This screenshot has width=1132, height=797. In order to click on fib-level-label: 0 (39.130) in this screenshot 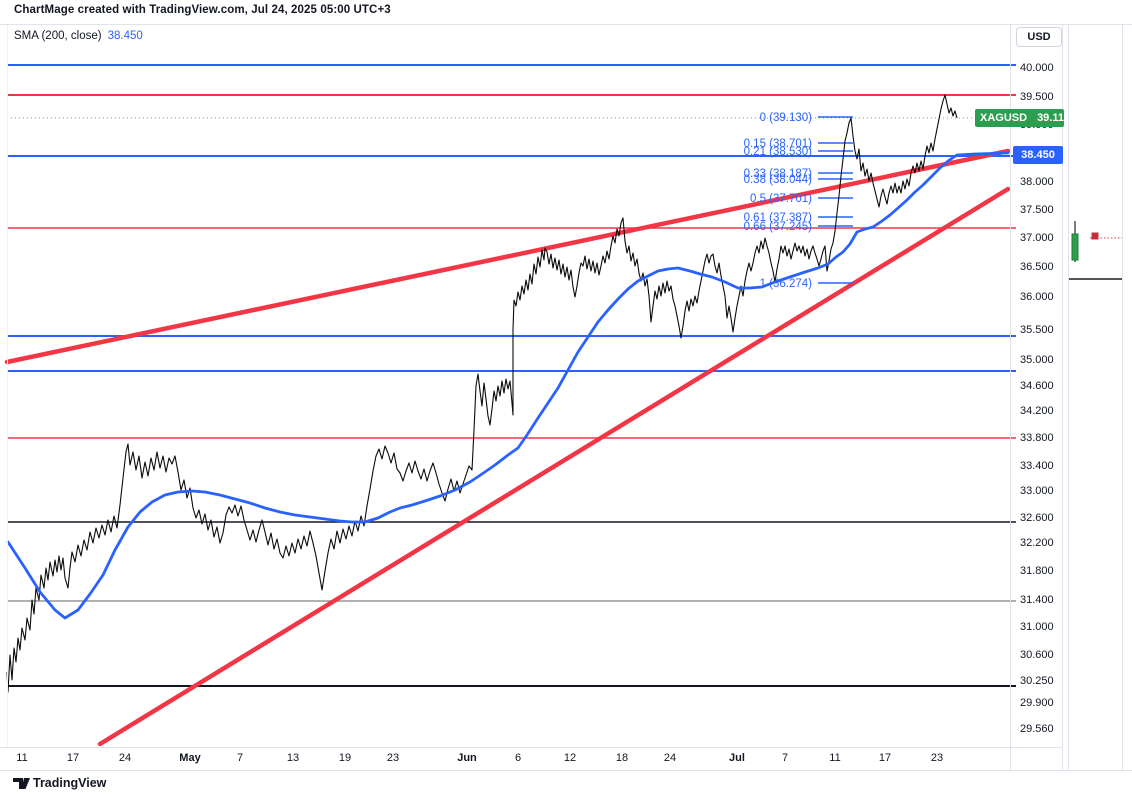, I will do `click(786, 118)`.